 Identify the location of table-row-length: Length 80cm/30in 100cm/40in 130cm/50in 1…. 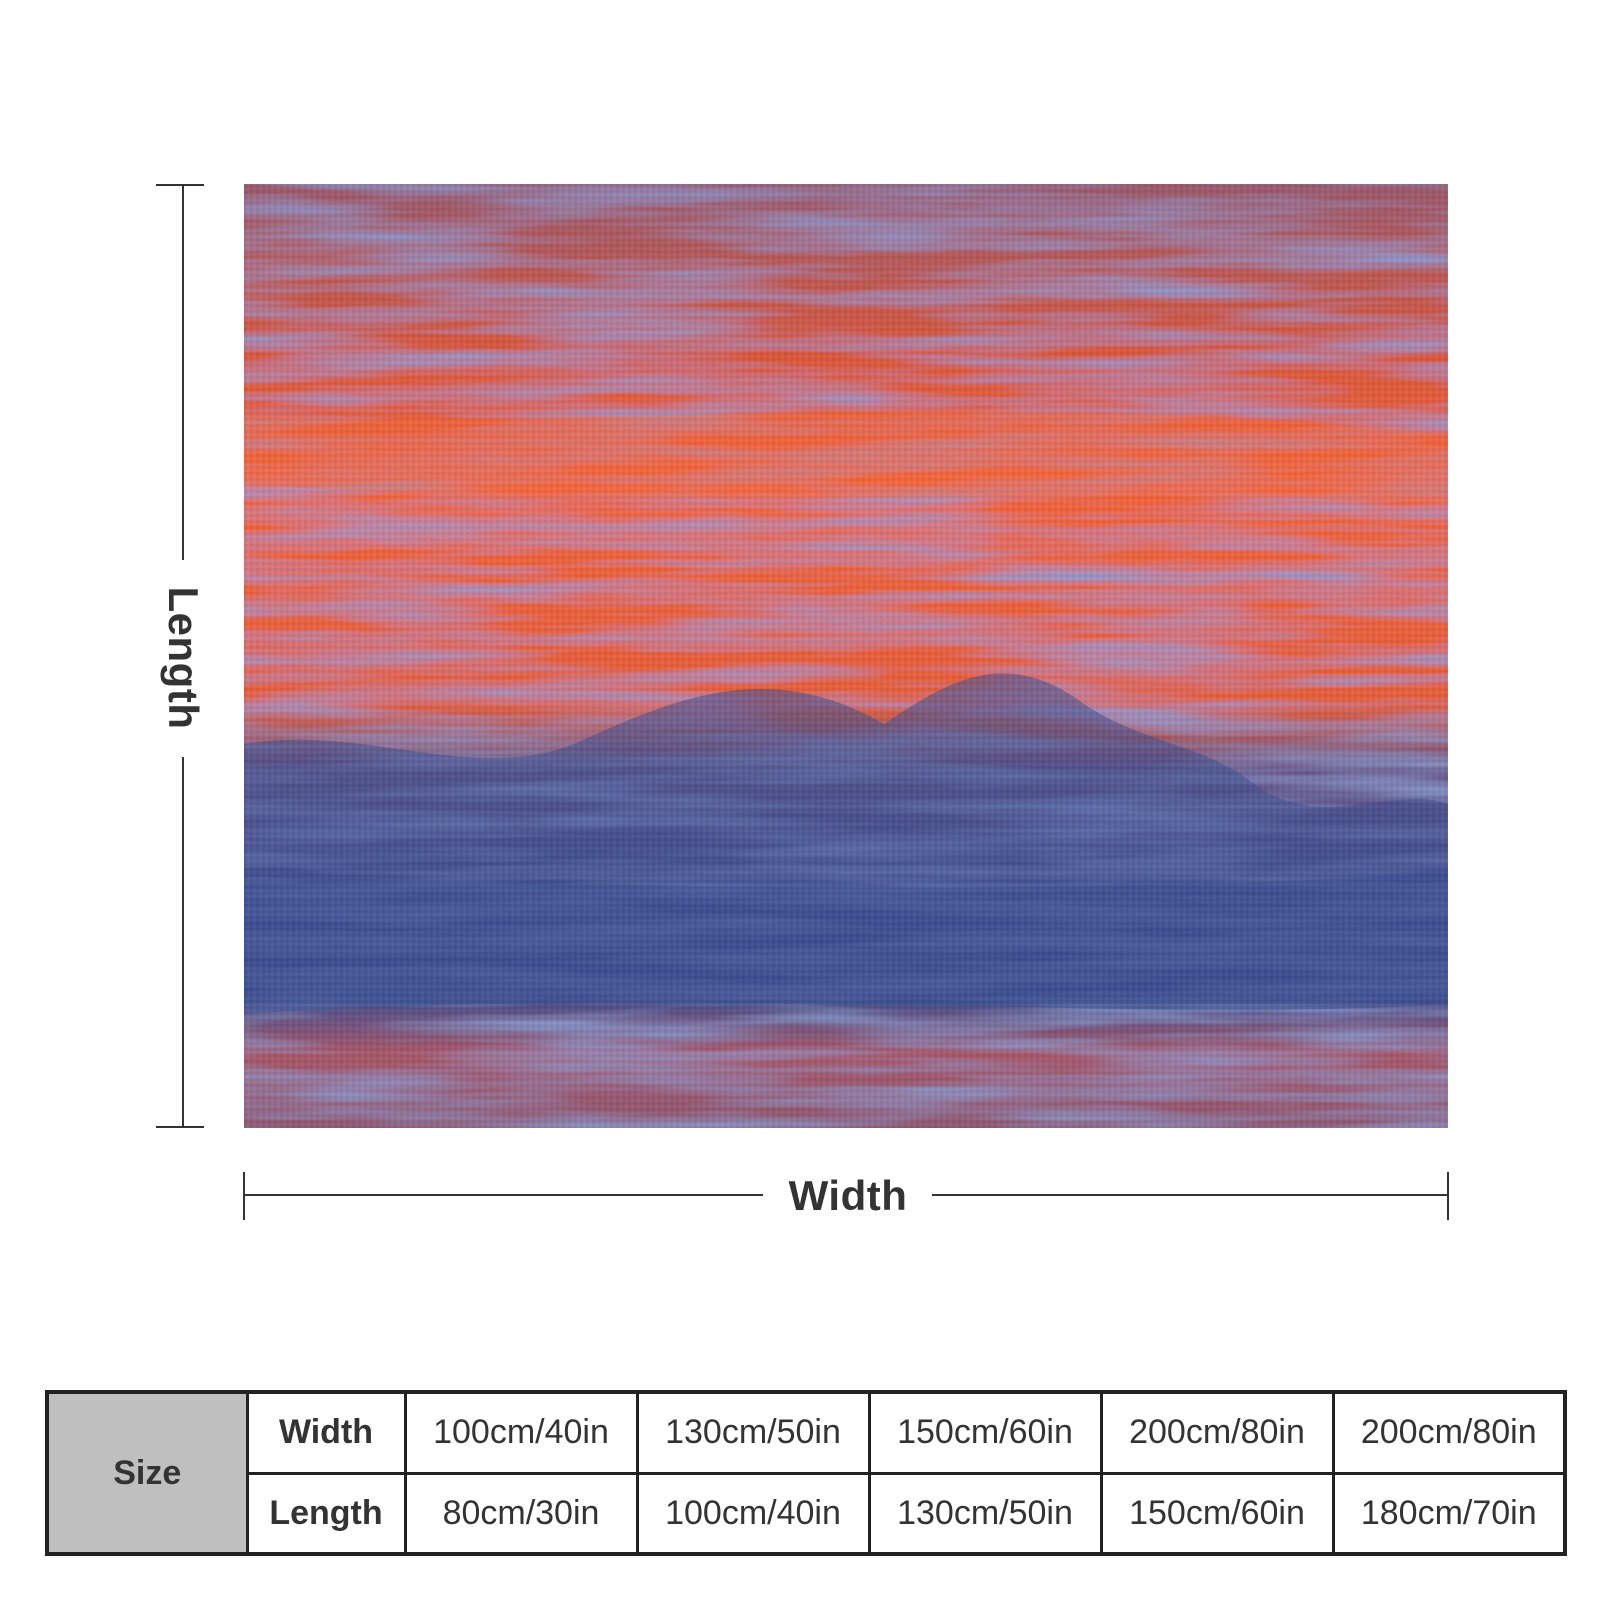
(807, 1513).